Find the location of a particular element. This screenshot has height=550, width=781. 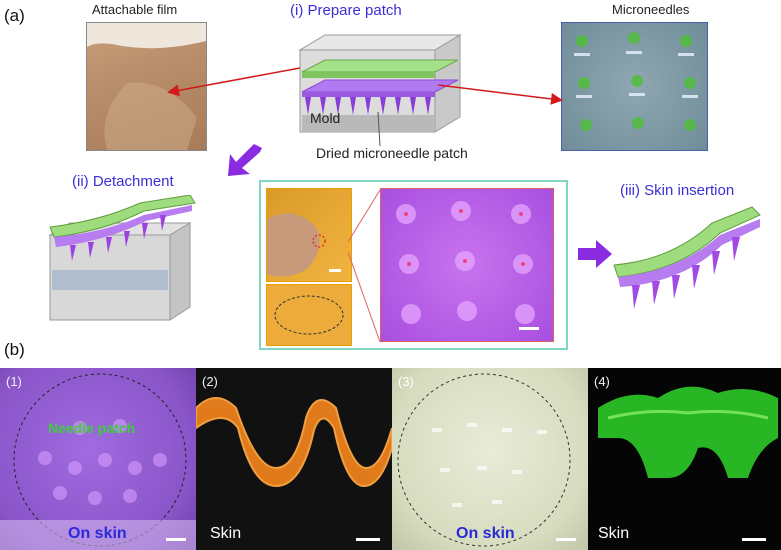

mold-label: Mold is located at coordinates (325, 118).